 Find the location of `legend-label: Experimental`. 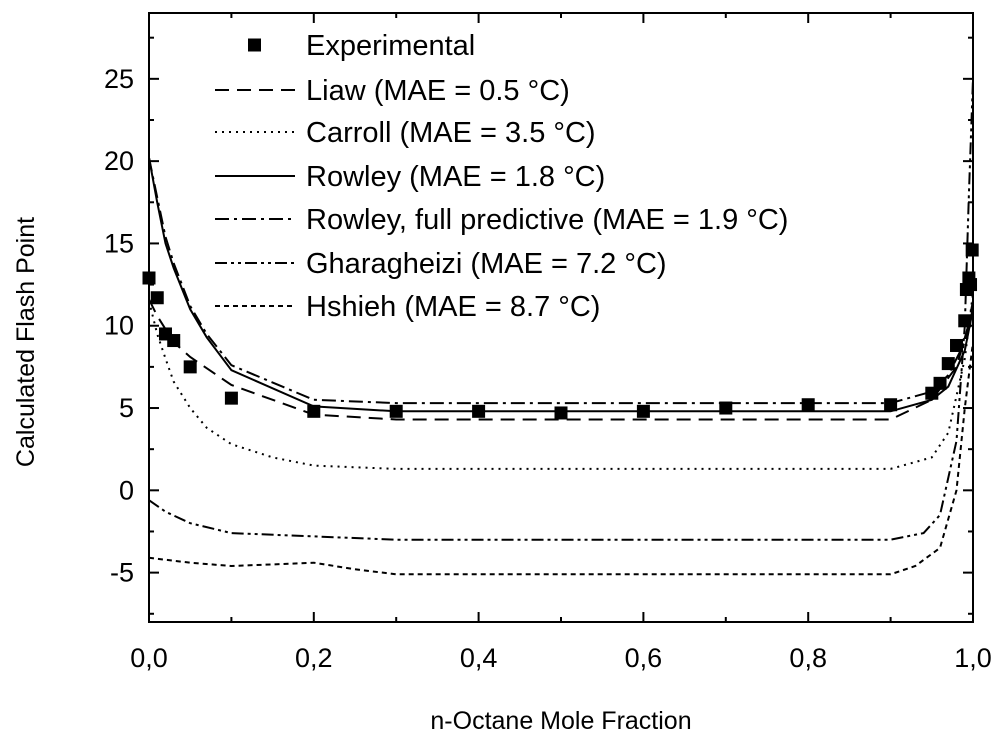

legend-label: Experimental is located at coordinates (390, 46).